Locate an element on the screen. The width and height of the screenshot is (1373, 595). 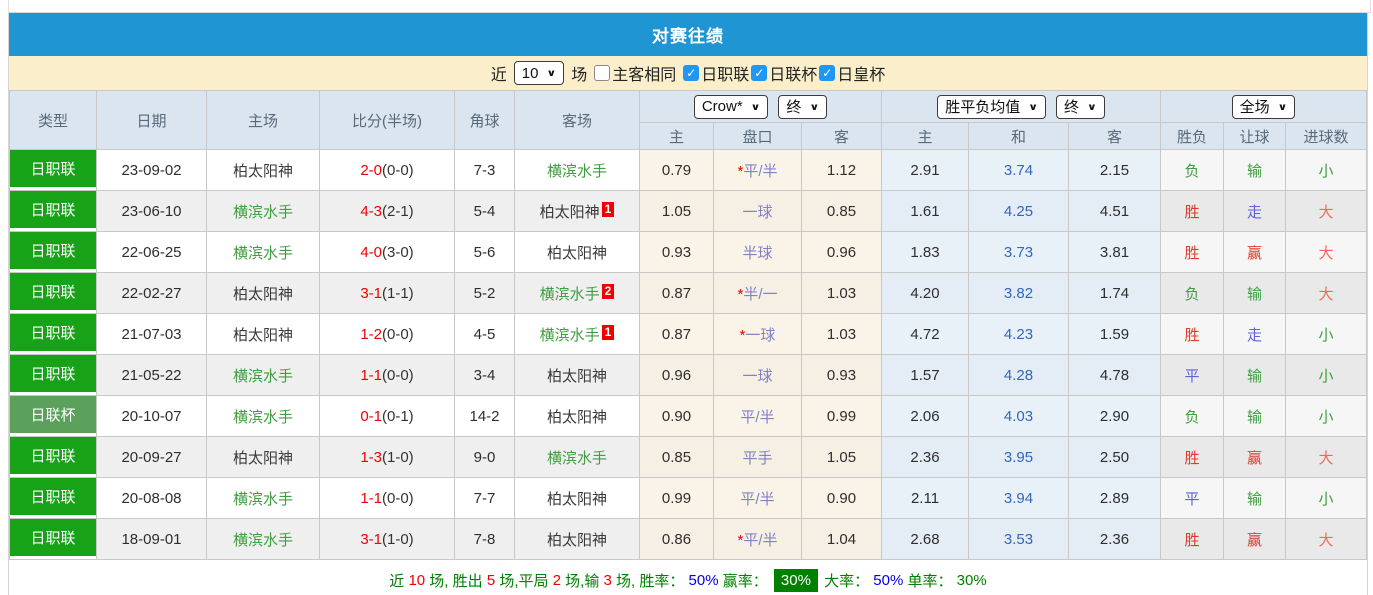
away-odds-cell: 1.04 is located at coordinates (841, 539).